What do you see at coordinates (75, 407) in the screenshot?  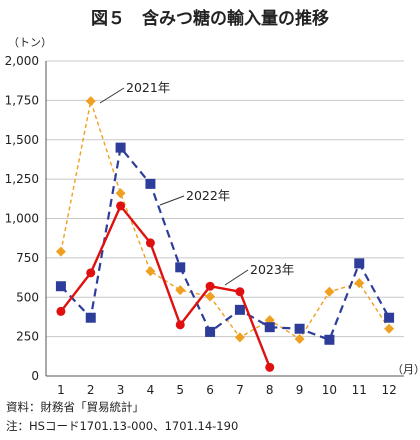 I see `source-note: 資料：財務省「貿易統計」` at bounding box center [75, 407].